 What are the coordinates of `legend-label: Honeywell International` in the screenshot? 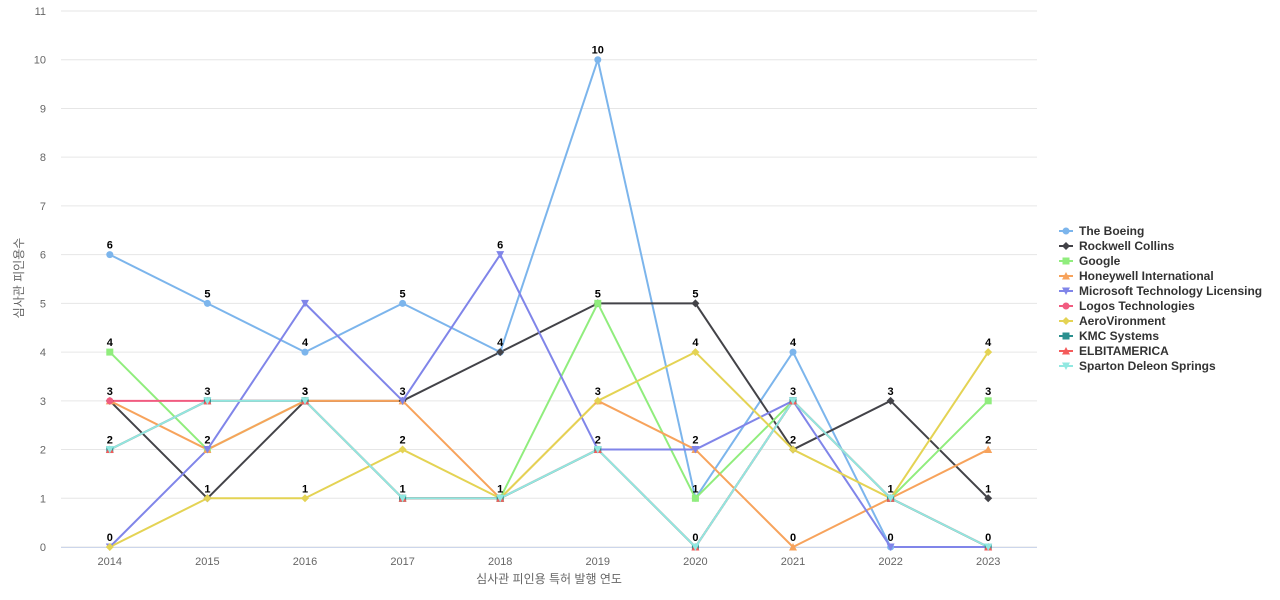 It's located at (1146, 276).